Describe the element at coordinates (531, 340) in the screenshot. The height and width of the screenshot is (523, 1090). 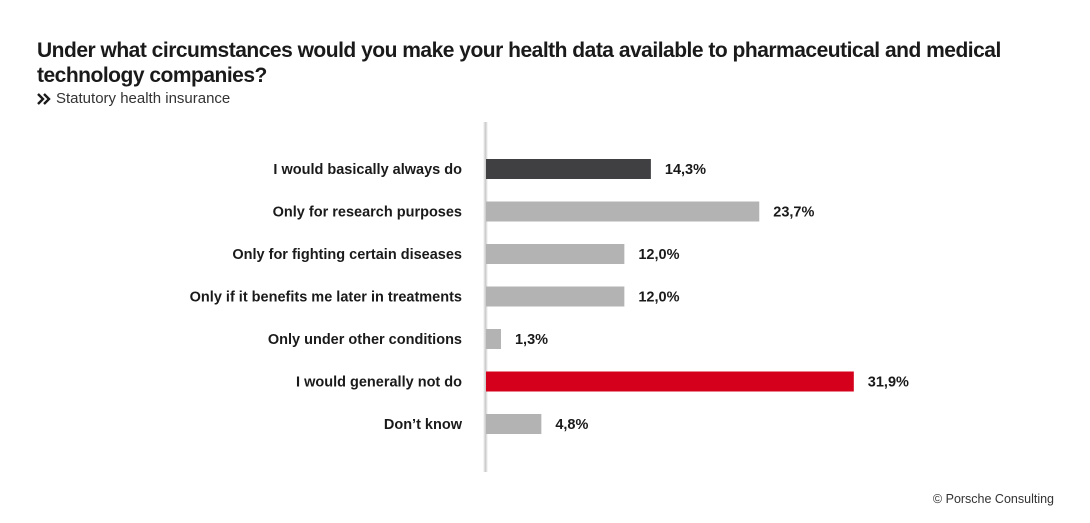
I see `value-label: 1,3%` at that location.